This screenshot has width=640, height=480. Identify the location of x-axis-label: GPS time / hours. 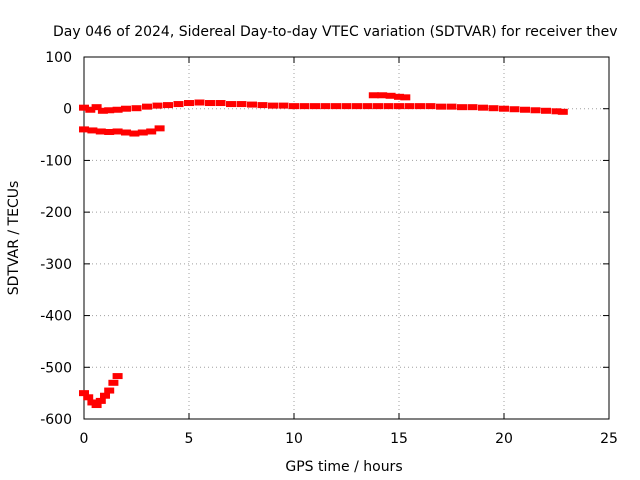
(343, 467).